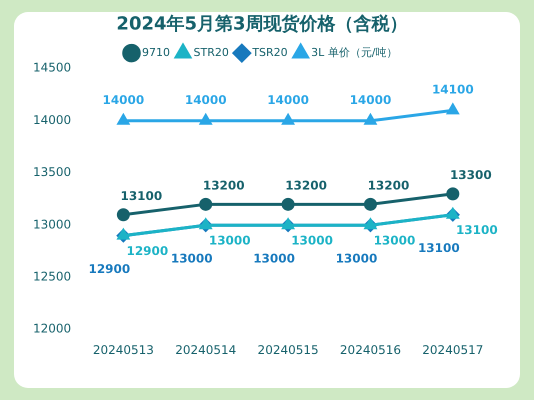 Image resolution: width=534 pixels, height=400 pixels. I want to click on x-tick-label: 20240516, so click(370, 349).